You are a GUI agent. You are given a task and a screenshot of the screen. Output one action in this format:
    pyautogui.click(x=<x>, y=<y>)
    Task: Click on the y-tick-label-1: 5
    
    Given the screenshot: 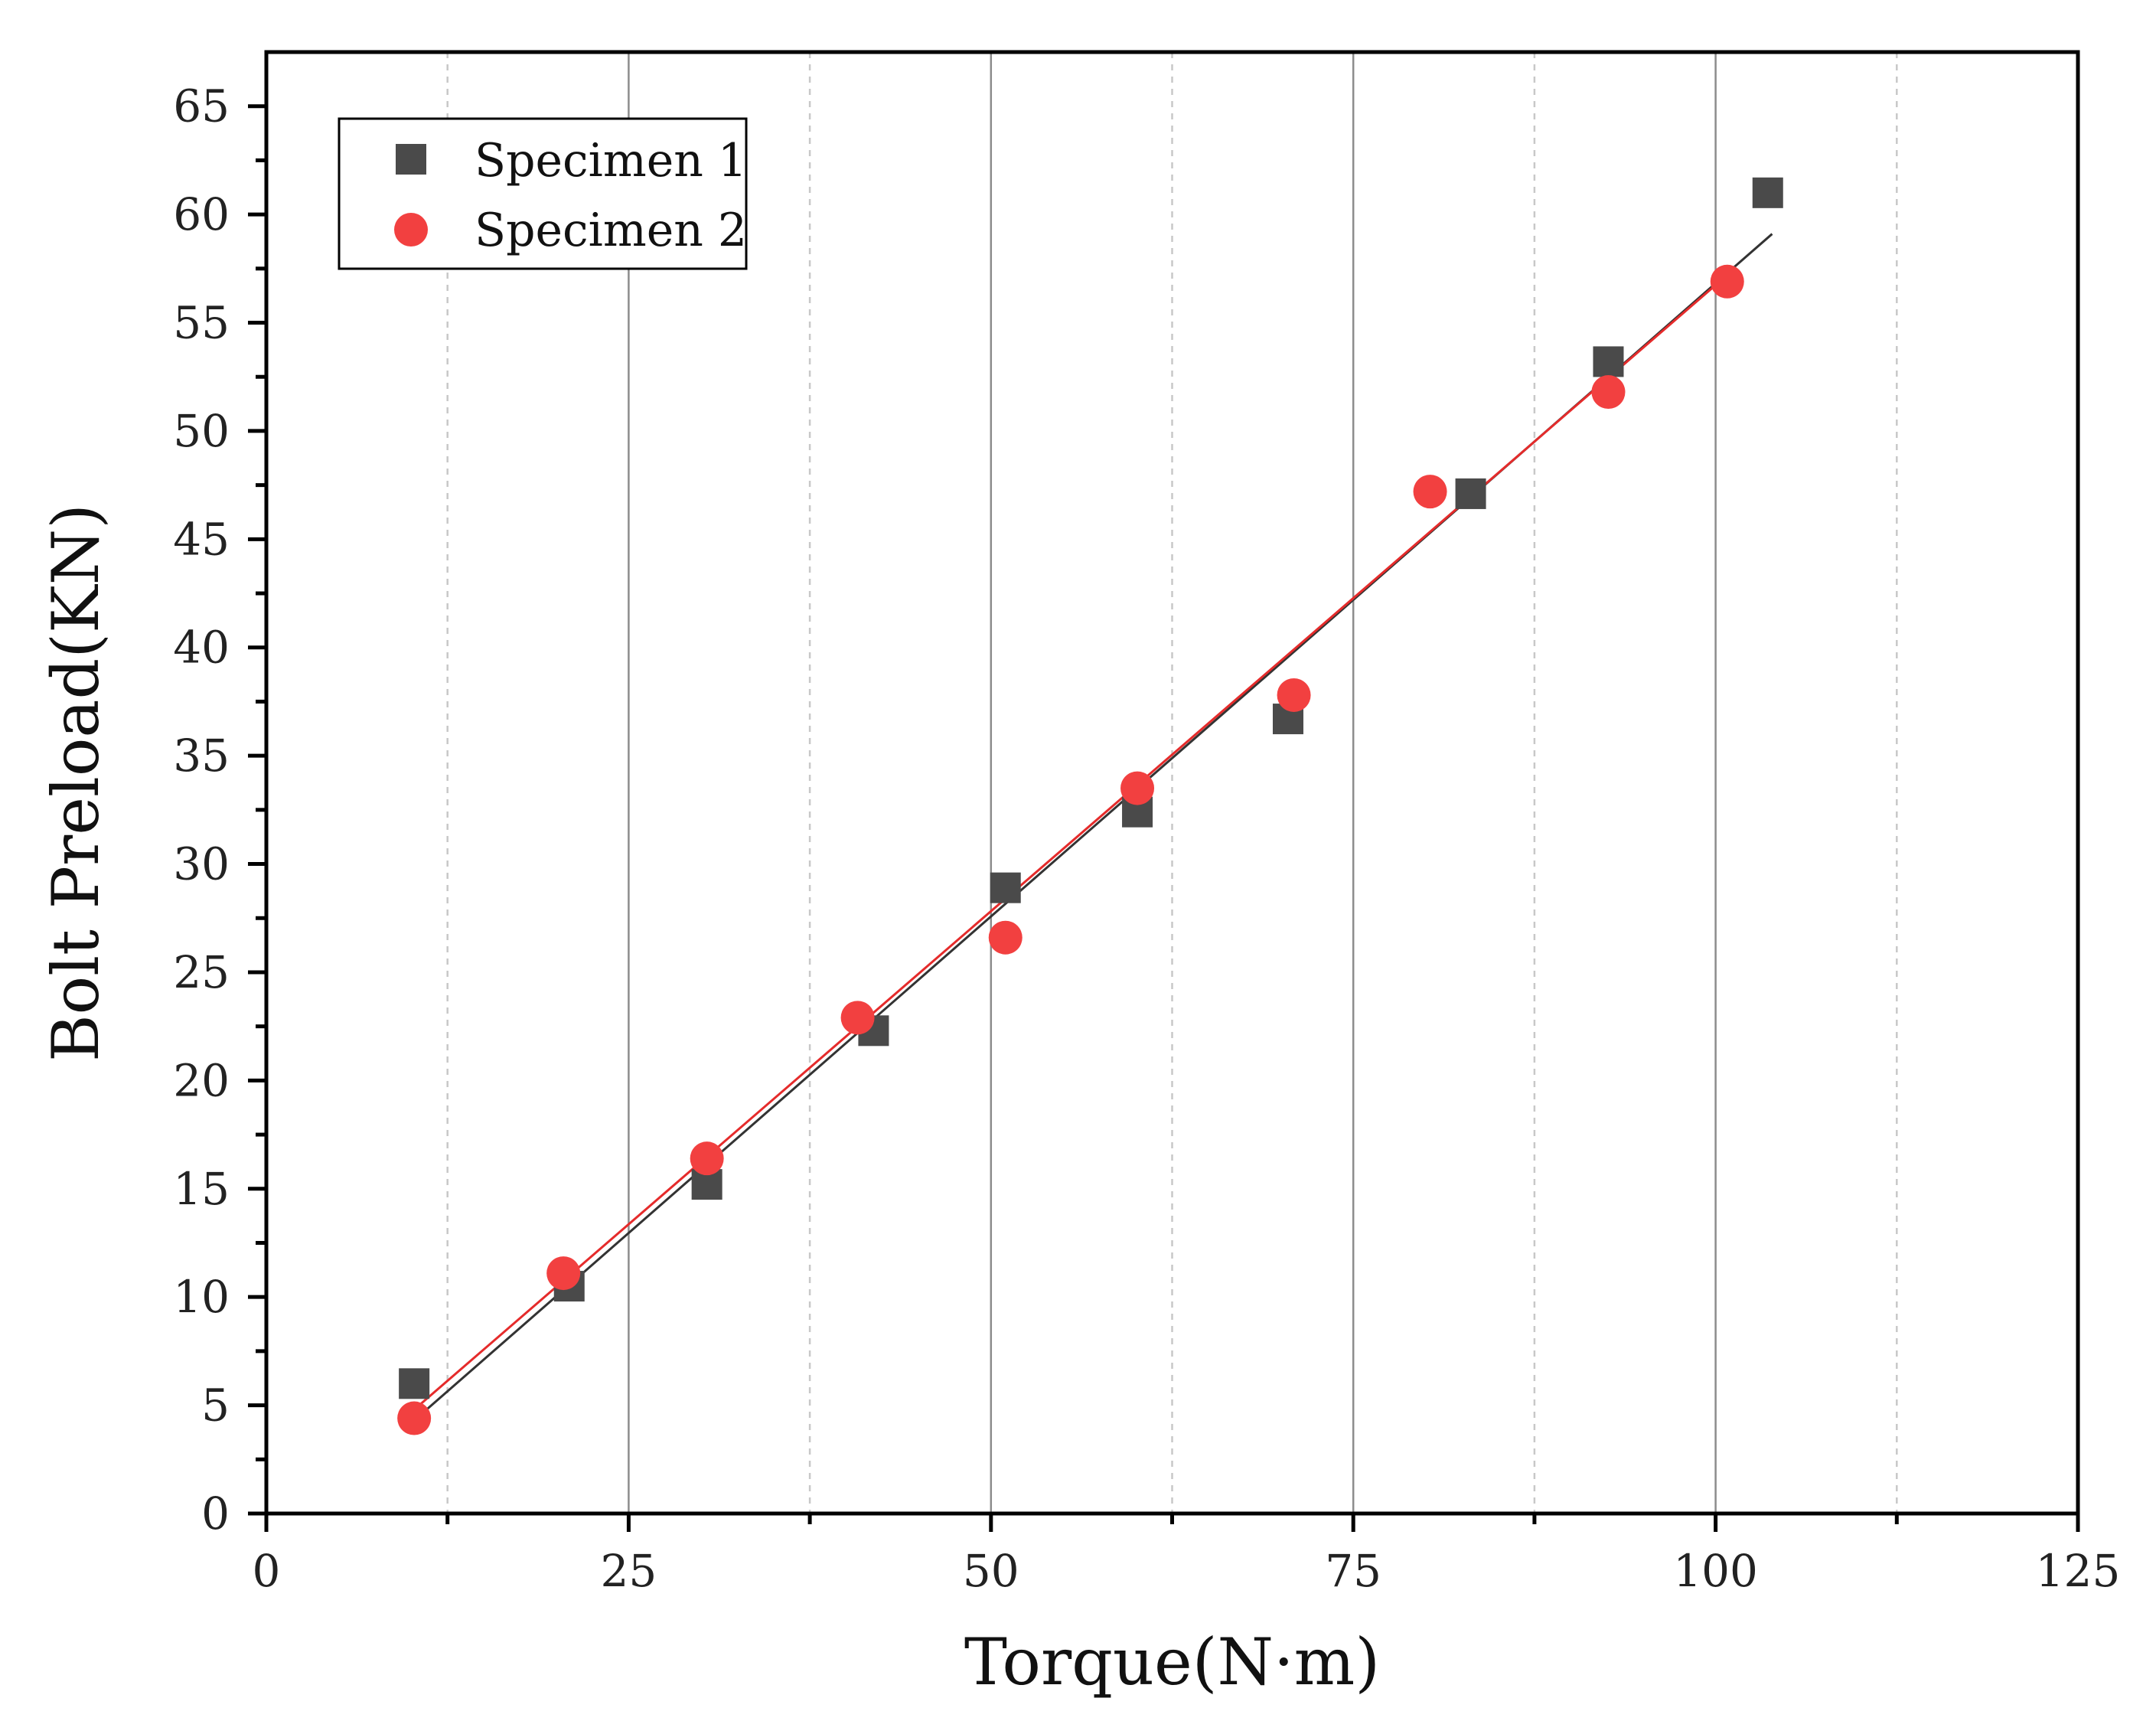 What is the action you would take?
    pyautogui.click(x=215, y=1406)
    